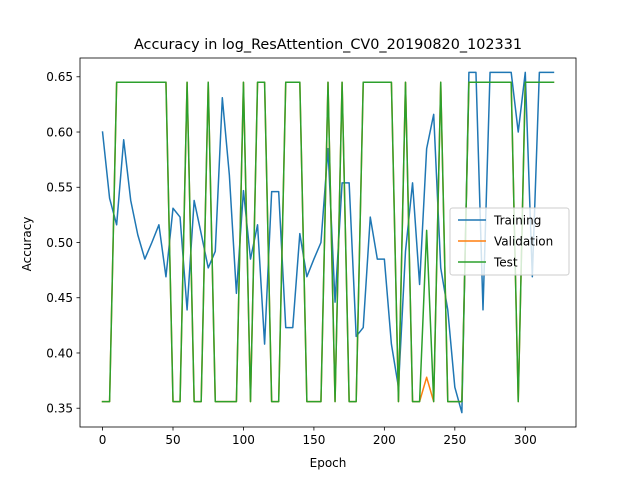 This screenshot has height=480, width=640. What do you see at coordinates (505, 262) in the screenshot?
I see `legend-label-test: Test` at bounding box center [505, 262].